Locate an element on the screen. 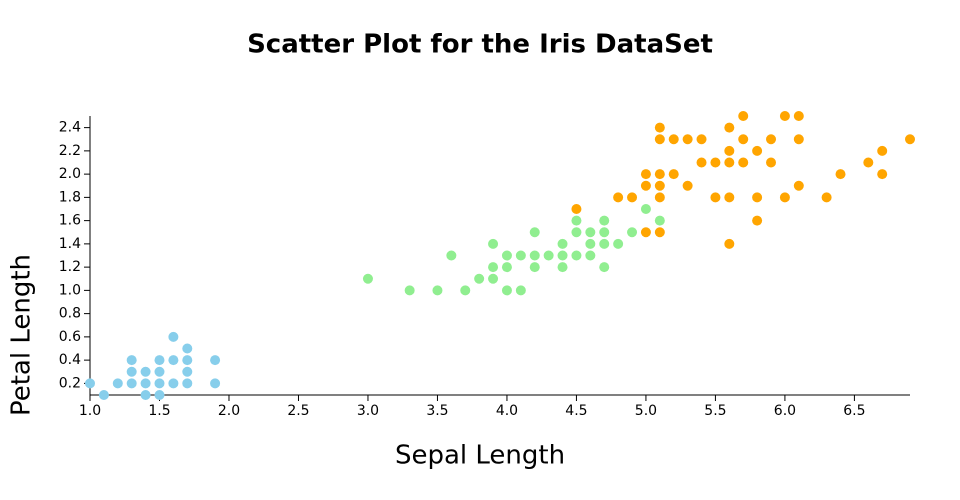 This screenshot has height=500, width=960. y-tick-label: 1.8 is located at coordinates (70, 197).